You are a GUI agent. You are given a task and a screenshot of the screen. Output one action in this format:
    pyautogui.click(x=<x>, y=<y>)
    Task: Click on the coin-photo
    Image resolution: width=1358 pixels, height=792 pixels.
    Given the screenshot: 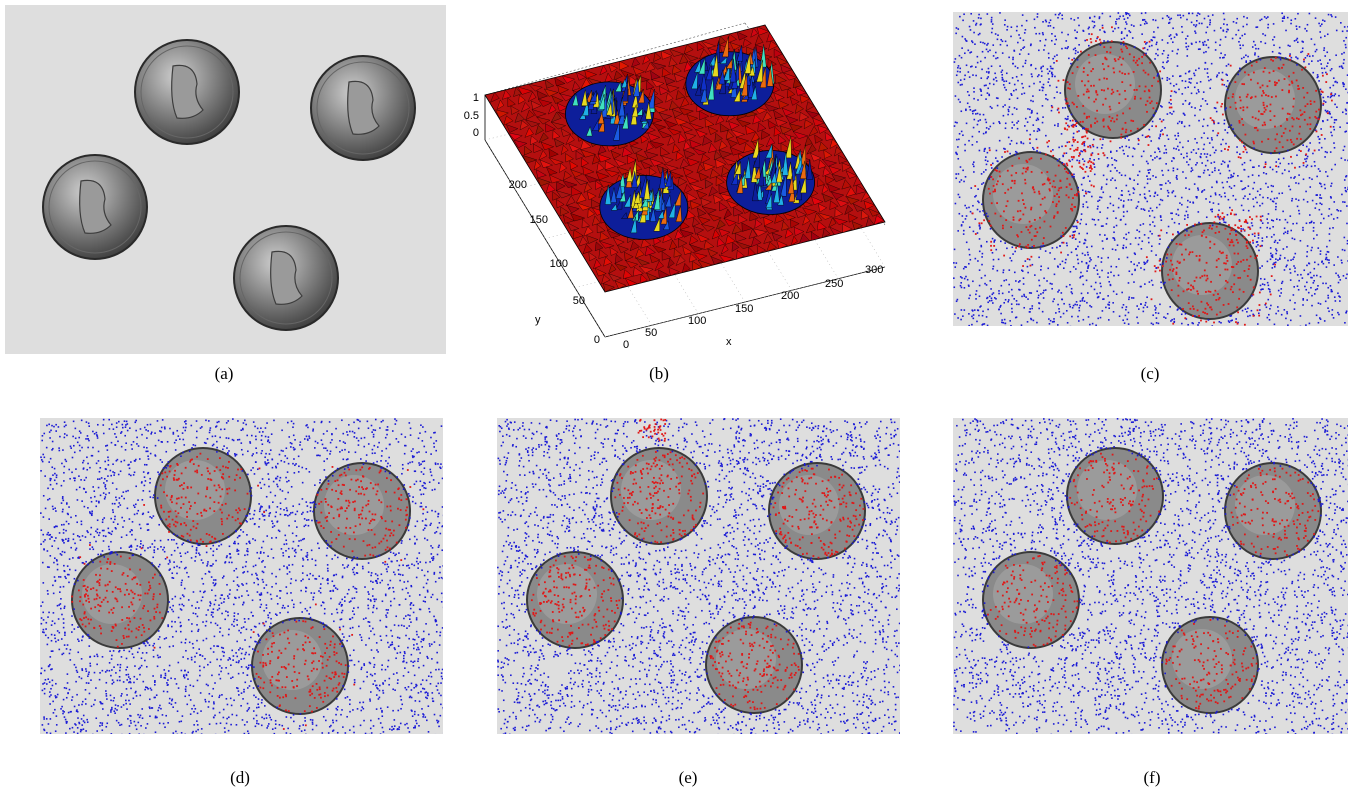 What is the action you would take?
    pyautogui.click(x=225, y=179)
    